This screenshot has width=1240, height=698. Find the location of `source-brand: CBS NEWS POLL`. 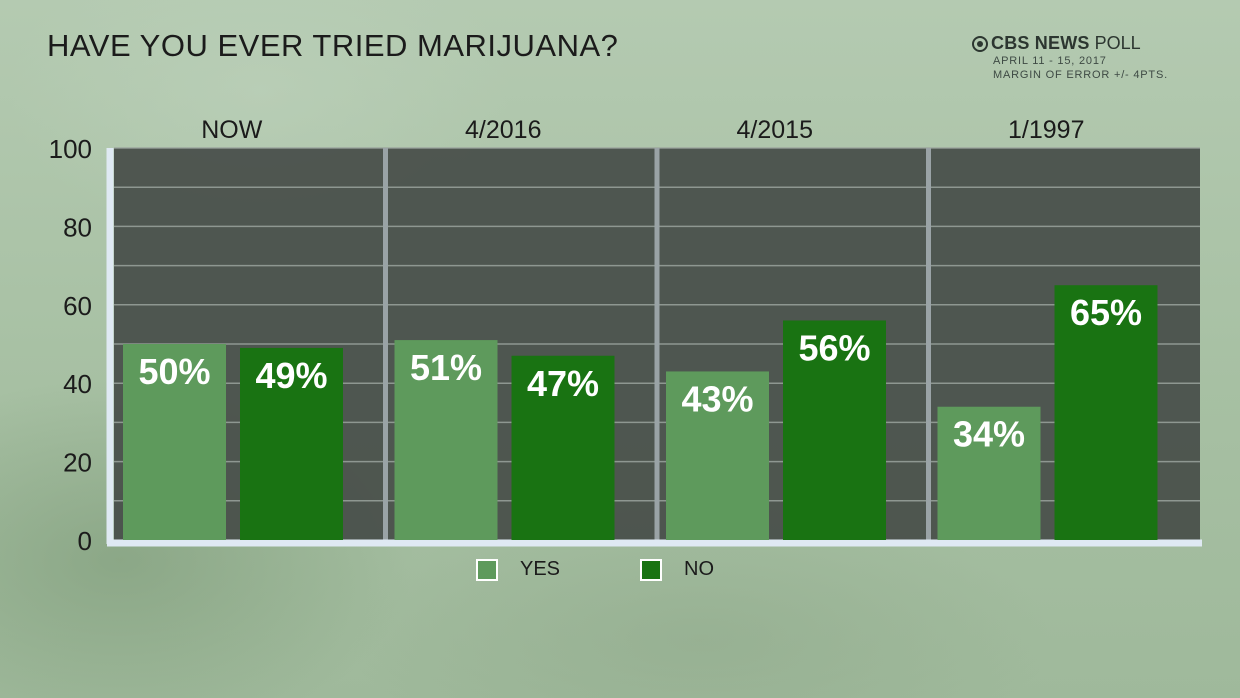

source-brand: CBS NEWS POLL is located at coordinates (1092, 43).